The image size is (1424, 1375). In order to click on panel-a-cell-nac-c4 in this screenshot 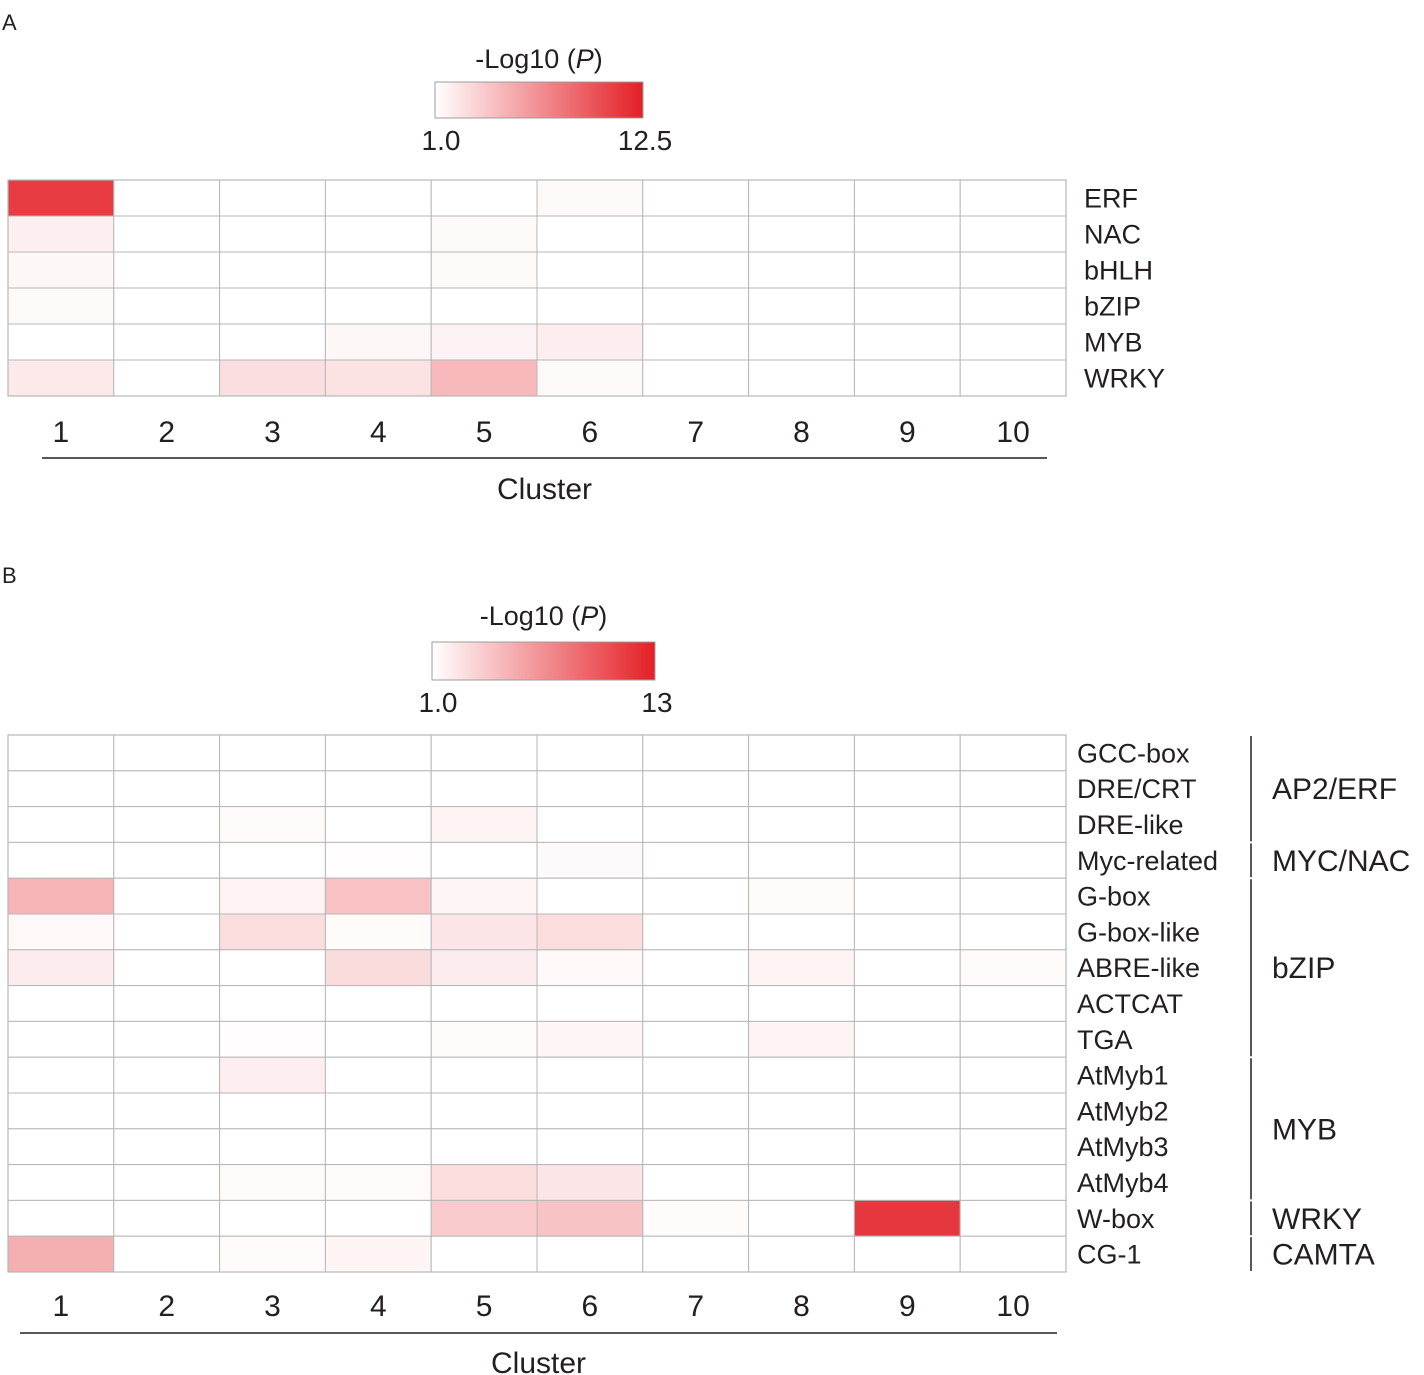, I will do `click(378, 234)`.